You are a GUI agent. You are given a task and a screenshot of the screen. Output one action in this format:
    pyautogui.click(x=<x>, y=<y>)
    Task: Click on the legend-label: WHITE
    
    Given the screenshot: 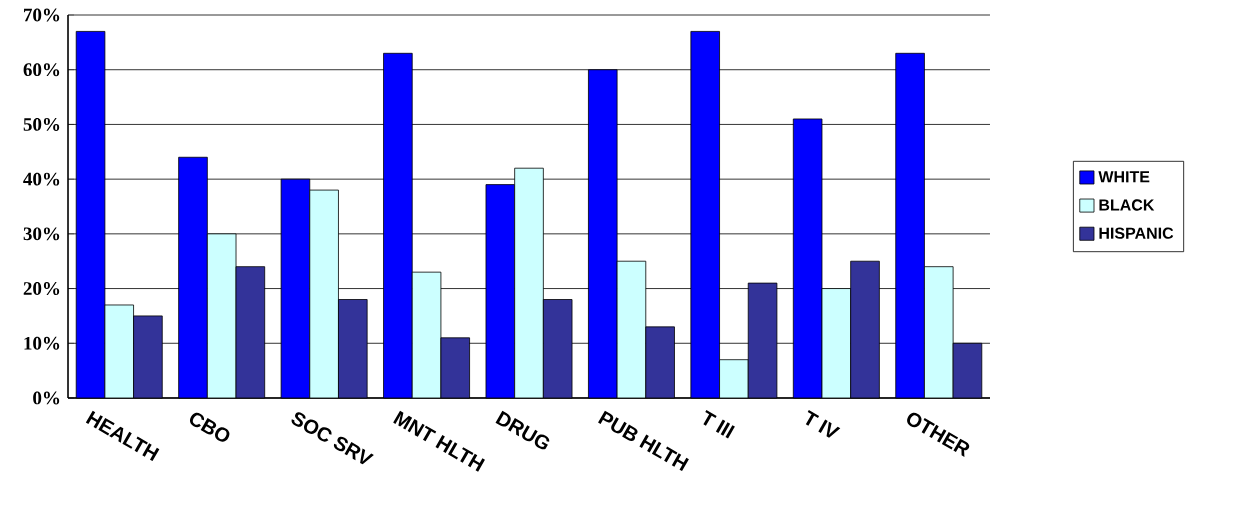 What is the action you would take?
    pyautogui.click(x=1124, y=177)
    